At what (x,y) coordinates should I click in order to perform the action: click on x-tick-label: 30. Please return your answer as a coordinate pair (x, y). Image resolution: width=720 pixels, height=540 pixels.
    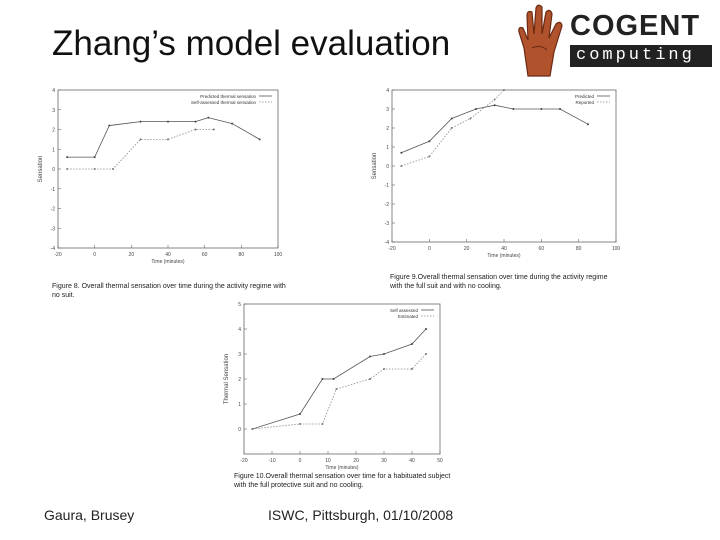
    Looking at the image, I should click on (384, 461).